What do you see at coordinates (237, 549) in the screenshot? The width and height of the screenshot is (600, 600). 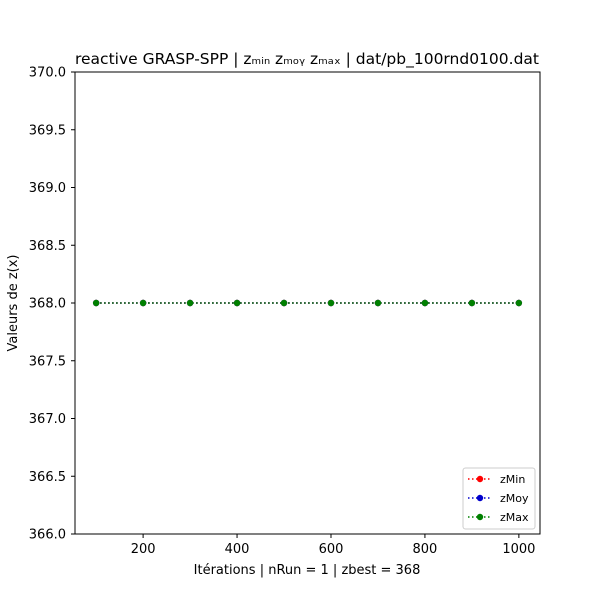 I see `x-tick-label-1: 400` at bounding box center [237, 549].